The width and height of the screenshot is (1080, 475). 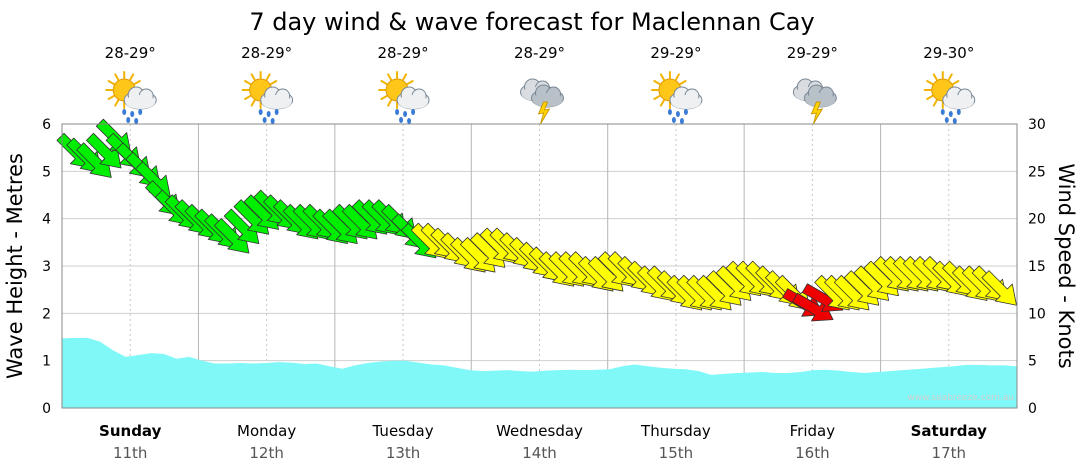 What do you see at coordinates (46, 362) in the screenshot?
I see `left-tick-label: 1` at bounding box center [46, 362].